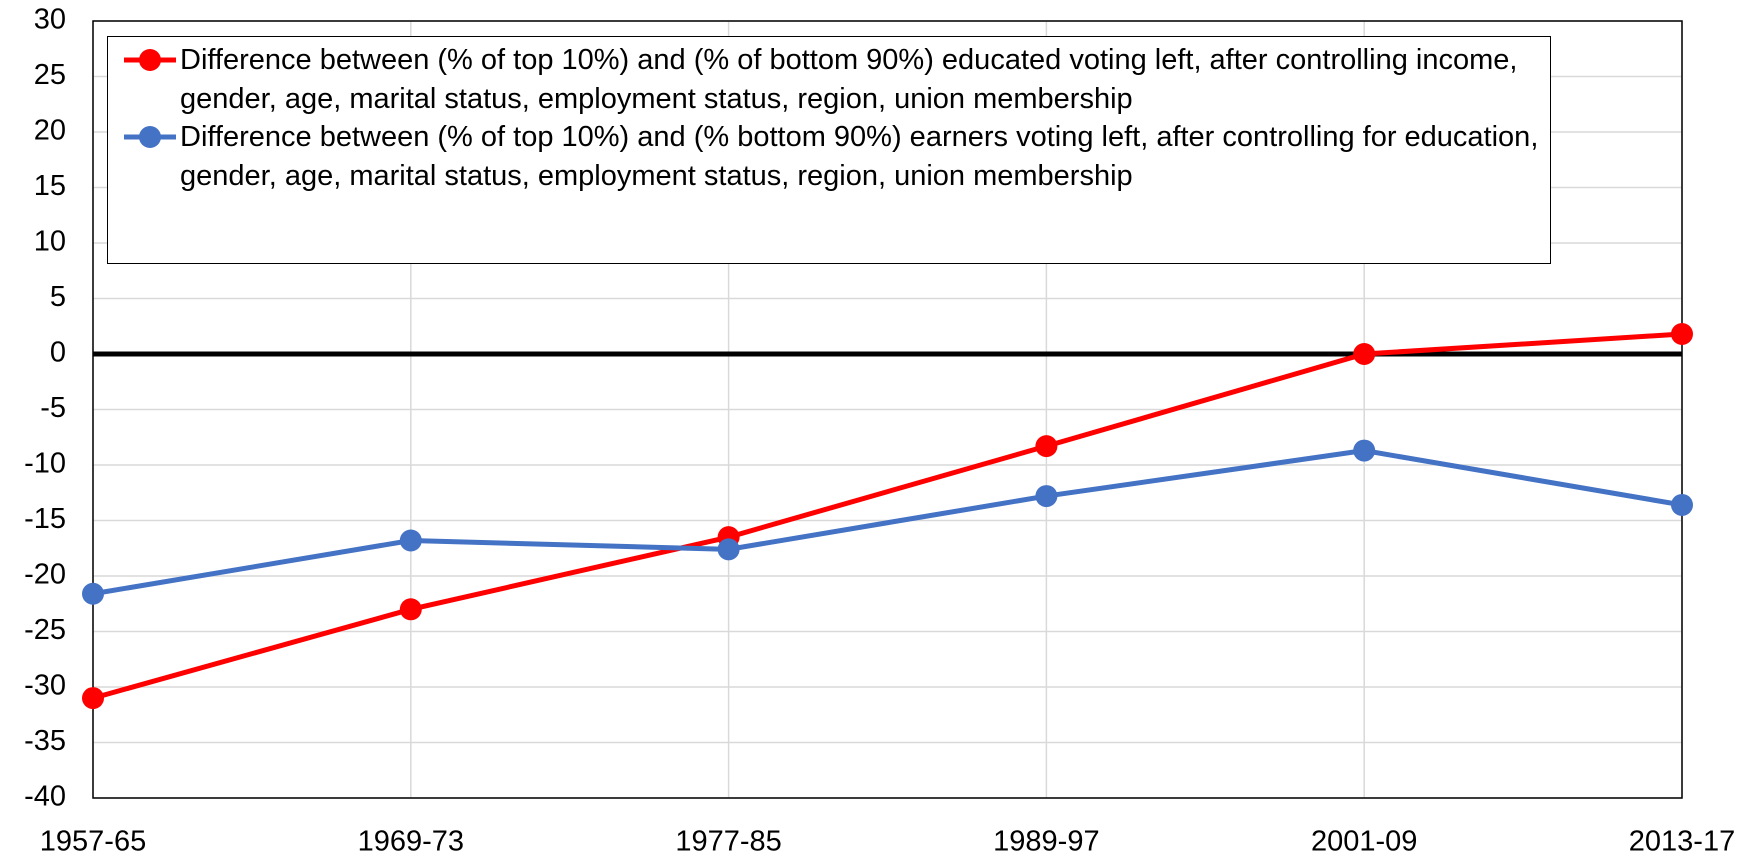 This screenshot has height=859, width=1746. What do you see at coordinates (45, 741) in the screenshot?
I see `y-tick-label: -35` at bounding box center [45, 741].